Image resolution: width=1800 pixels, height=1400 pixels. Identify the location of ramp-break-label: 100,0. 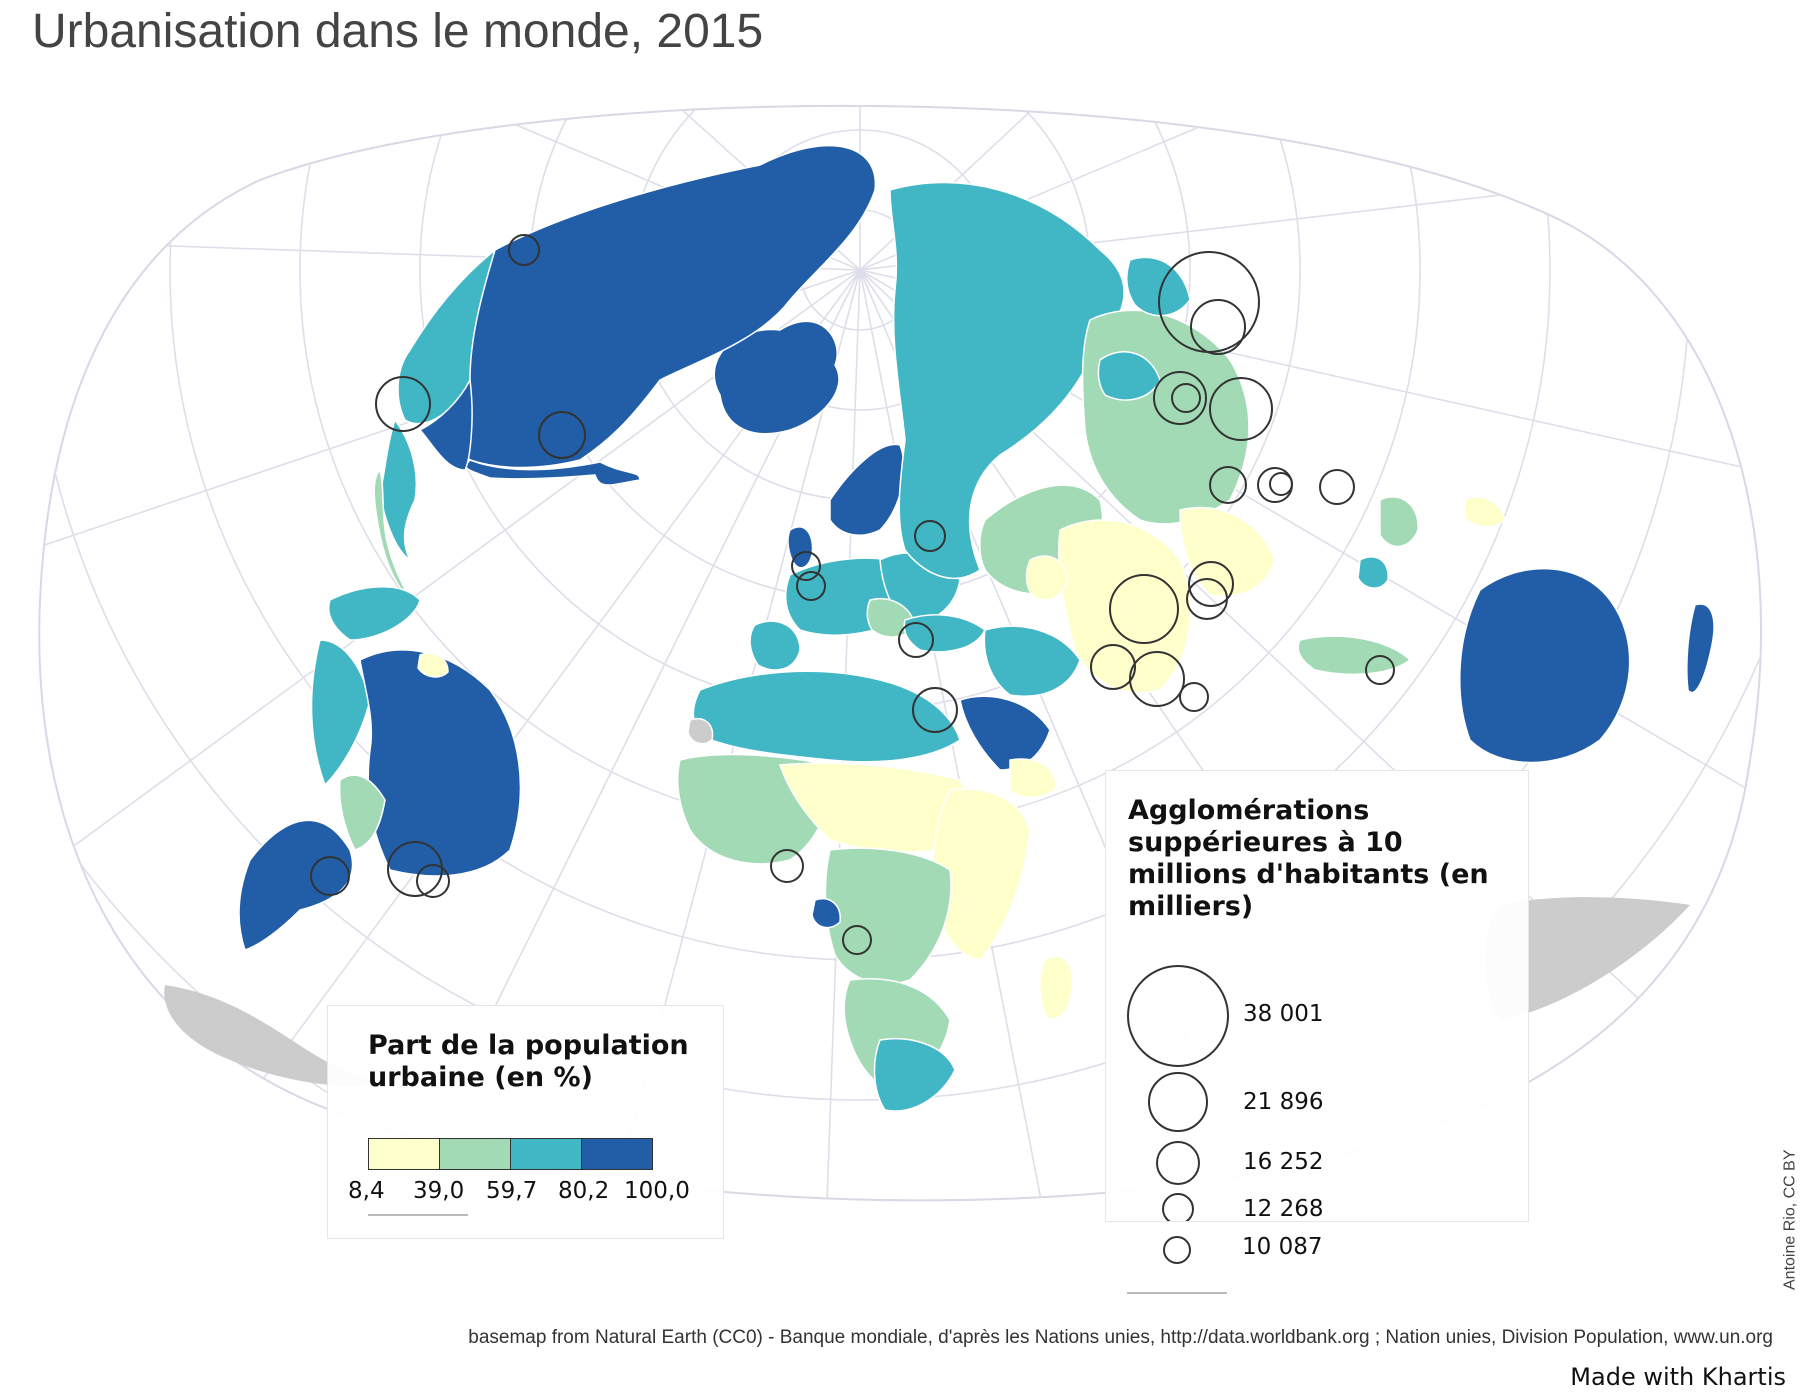
(657, 1191).